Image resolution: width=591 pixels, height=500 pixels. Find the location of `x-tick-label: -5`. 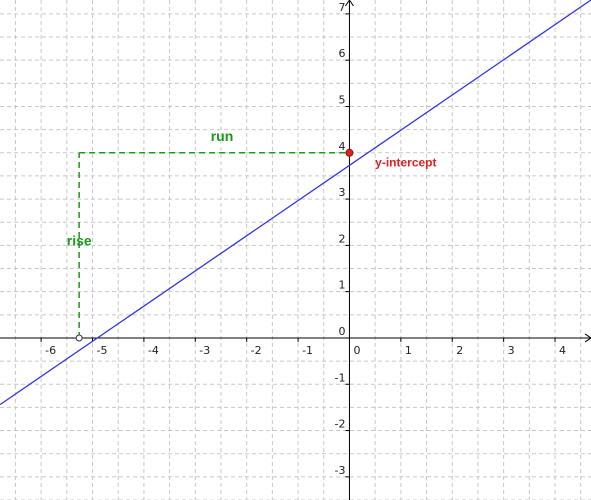

x-tick-label: -5 is located at coordinates (102, 350).